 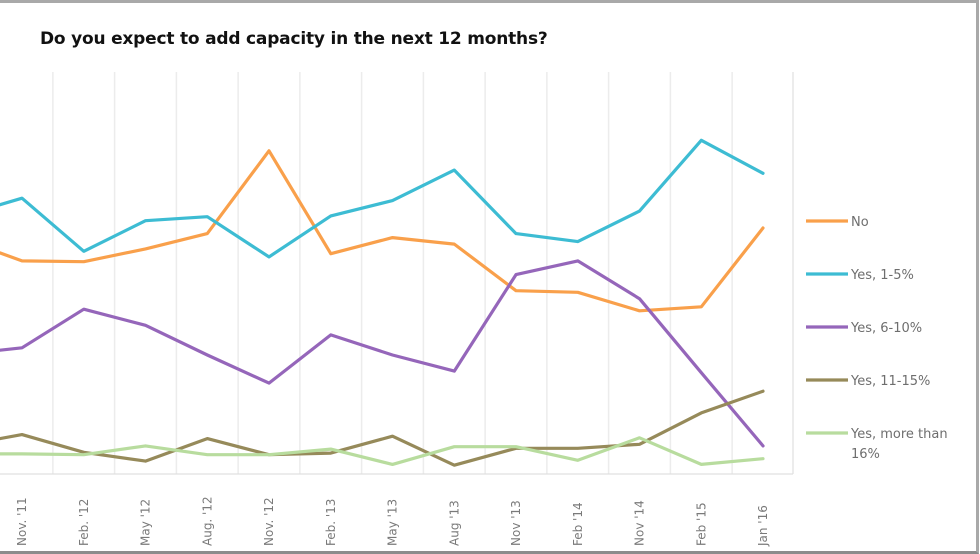 I want to click on x-tick-label: Feb '14, so click(x=578, y=524).